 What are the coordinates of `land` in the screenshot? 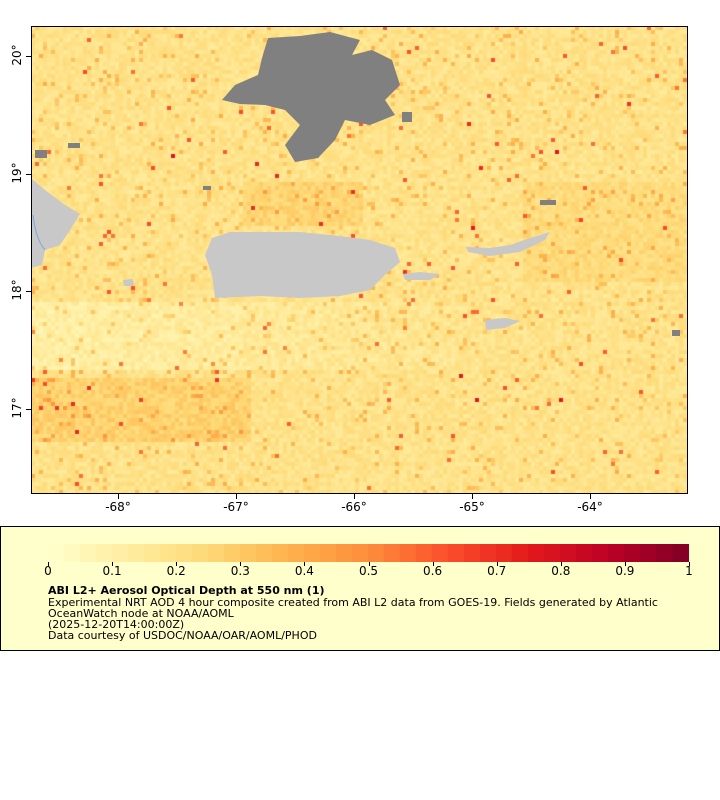 It's located at (290, 254).